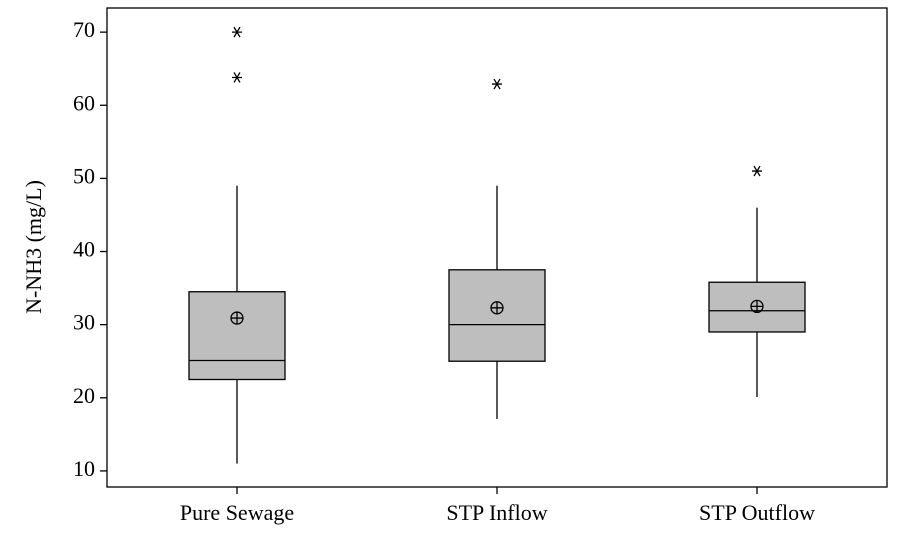 The width and height of the screenshot is (912, 542). I want to click on y-axis-label: N-NH3 (mg/L), so click(33, 247).